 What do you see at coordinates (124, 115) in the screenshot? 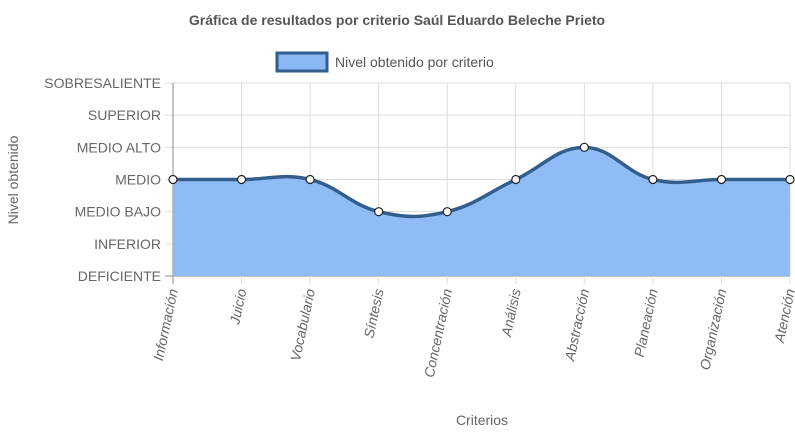
I see `y-tick-label: SUPERIOR` at bounding box center [124, 115].